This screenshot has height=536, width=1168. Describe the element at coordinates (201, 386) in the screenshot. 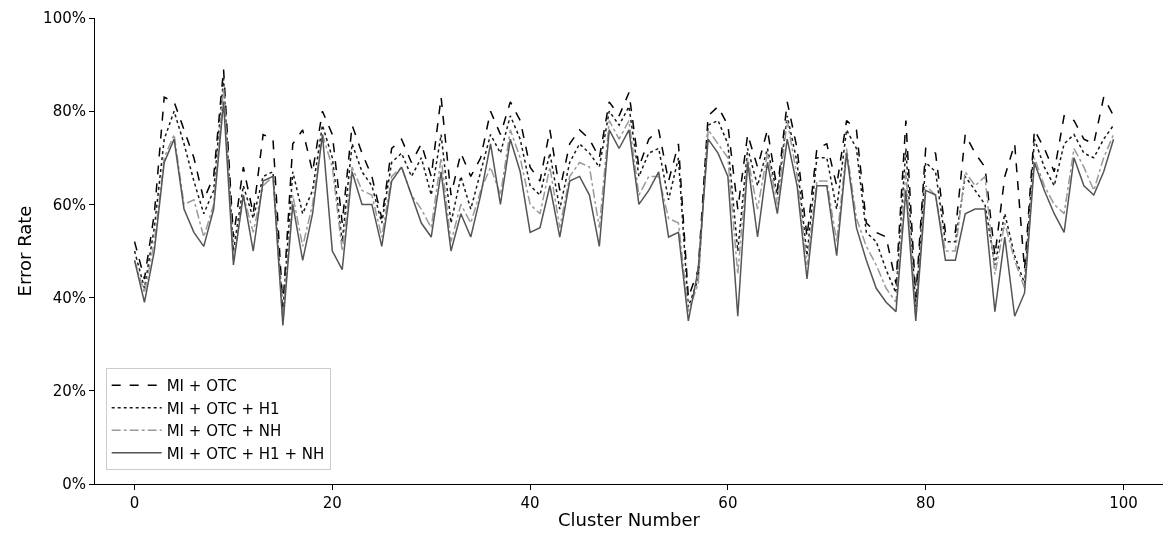

I see `legend-label: MI + OTC` at that location.